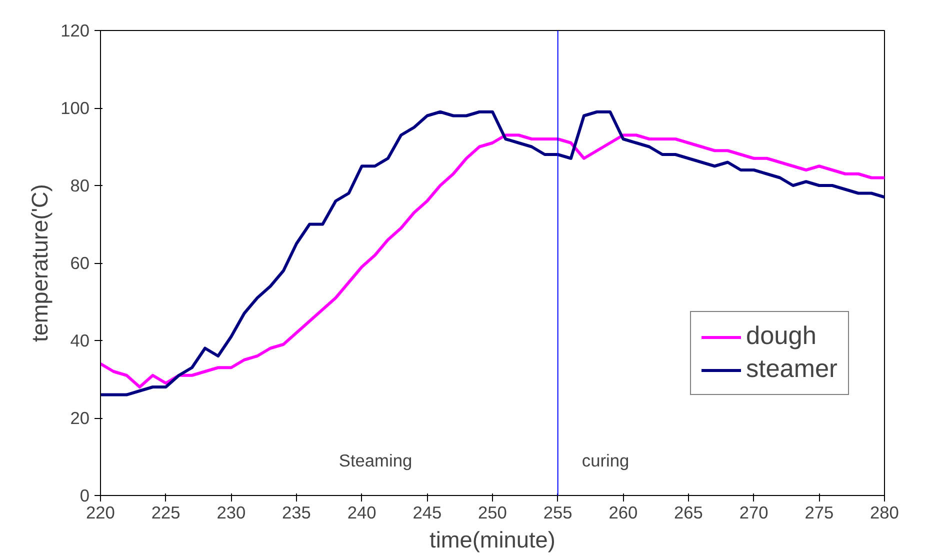 Image resolution: width=946 pixels, height=557 pixels. I want to click on x-tick-label: 225, so click(165, 512).